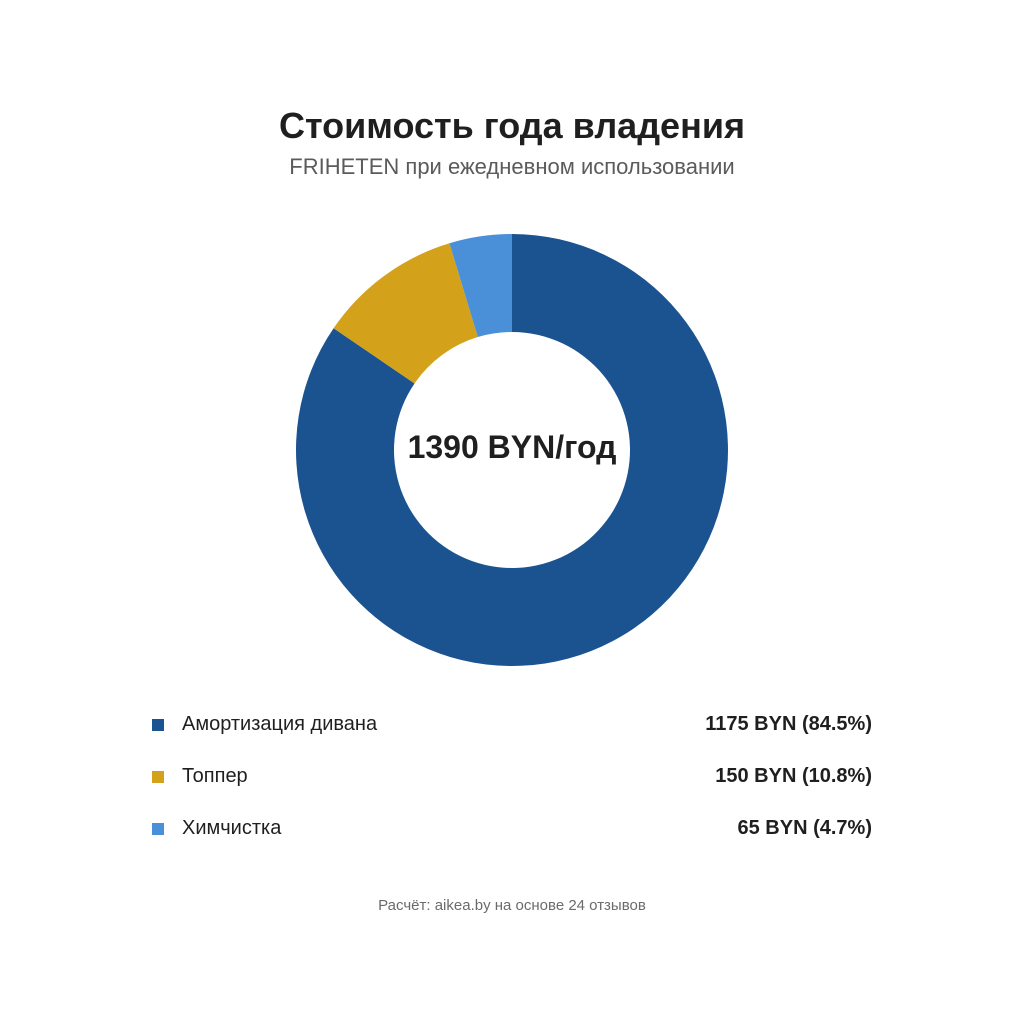 This screenshot has height=1024, width=1024. What do you see at coordinates (512, 447) in the screenshot?
I see `donut-center-label: 1390 BYN/год` at bounding box center [512, 447].